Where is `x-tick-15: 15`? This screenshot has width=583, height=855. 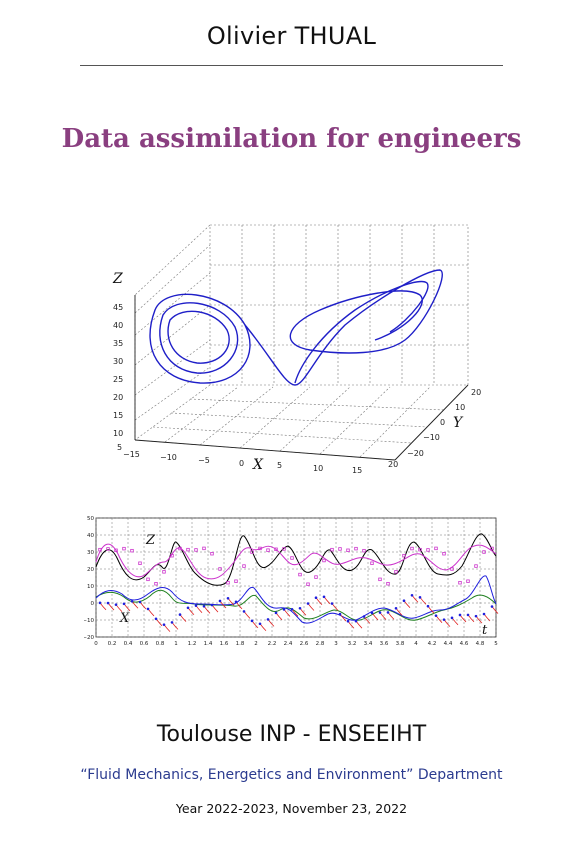 x-tick-15: 15 is located at coordinates (357, 470).